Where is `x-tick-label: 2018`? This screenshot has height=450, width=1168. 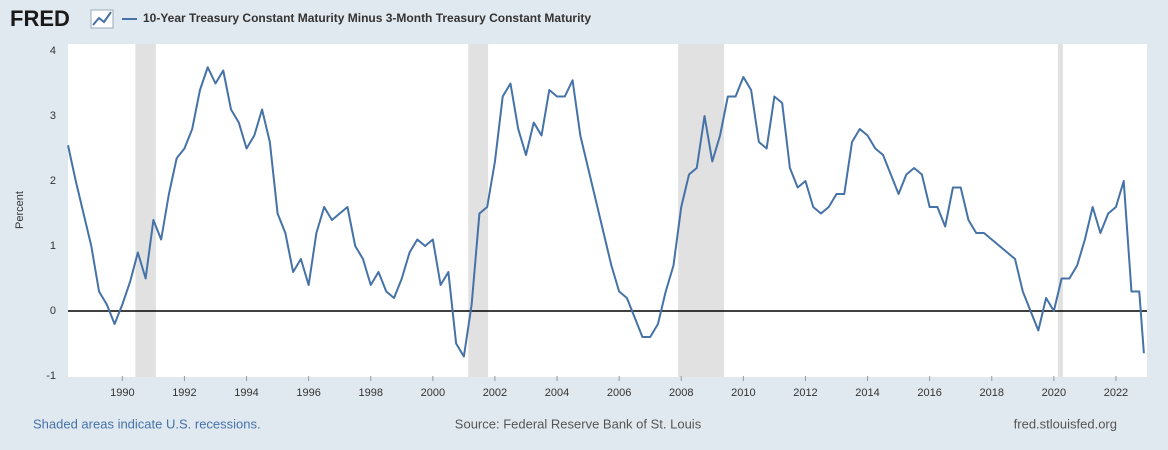 x-tick-label: 2018 is located at coordinates (992, 393).